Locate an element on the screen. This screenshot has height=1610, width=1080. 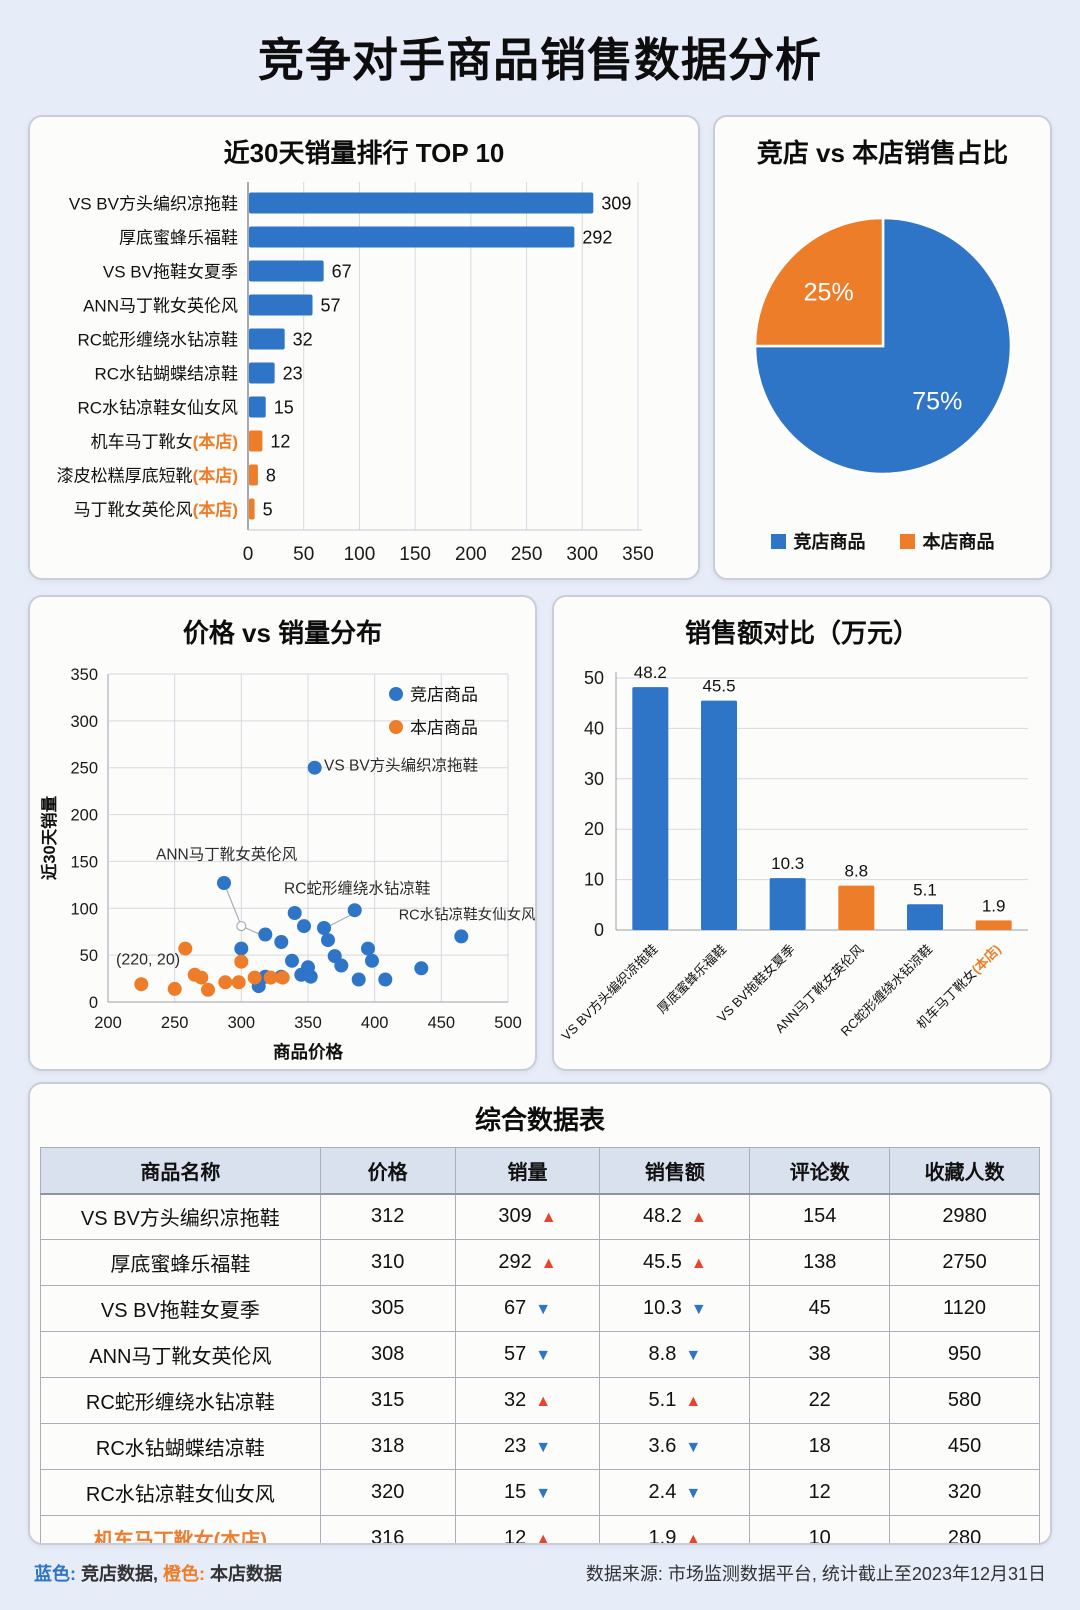
product-name-cell: VS BV方头编织凉拖鞋 is located at coordinates (180, 1216).